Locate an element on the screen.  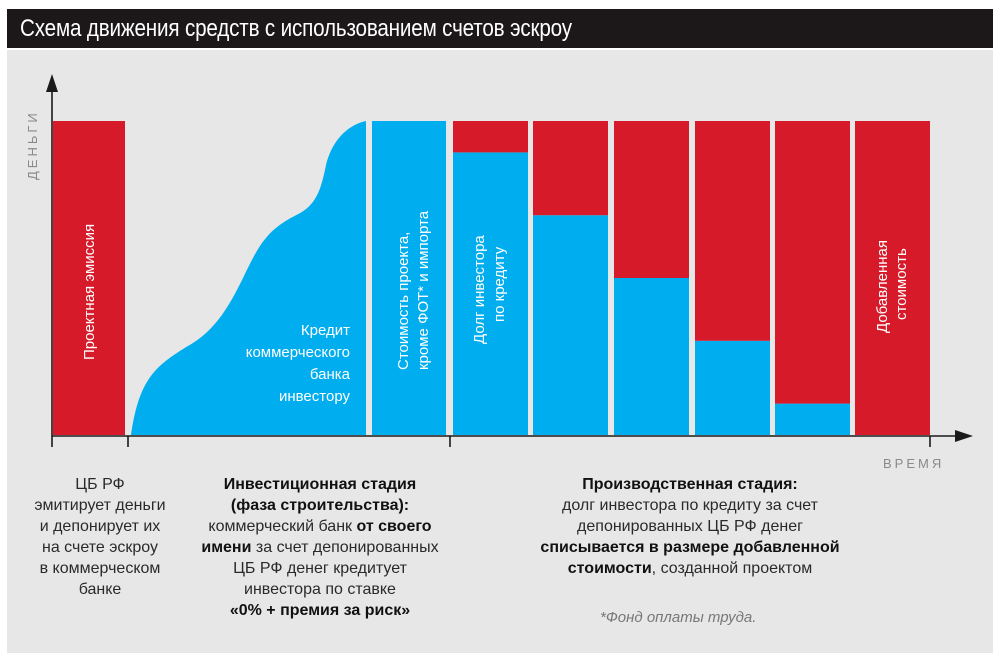
added-value-label-line-2: стоимость is located at coordinates (901, 284).